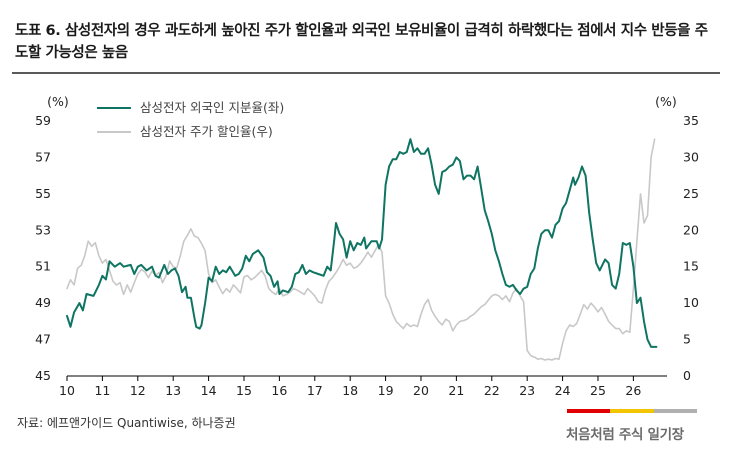  What do you see at coordinates (190, 119) in the screenshot?
I see `chart-legend: 삼성전자 외국인 지분율(좌) 삼성전자 주가 할인율(우)` at bounding box center [190, 119].